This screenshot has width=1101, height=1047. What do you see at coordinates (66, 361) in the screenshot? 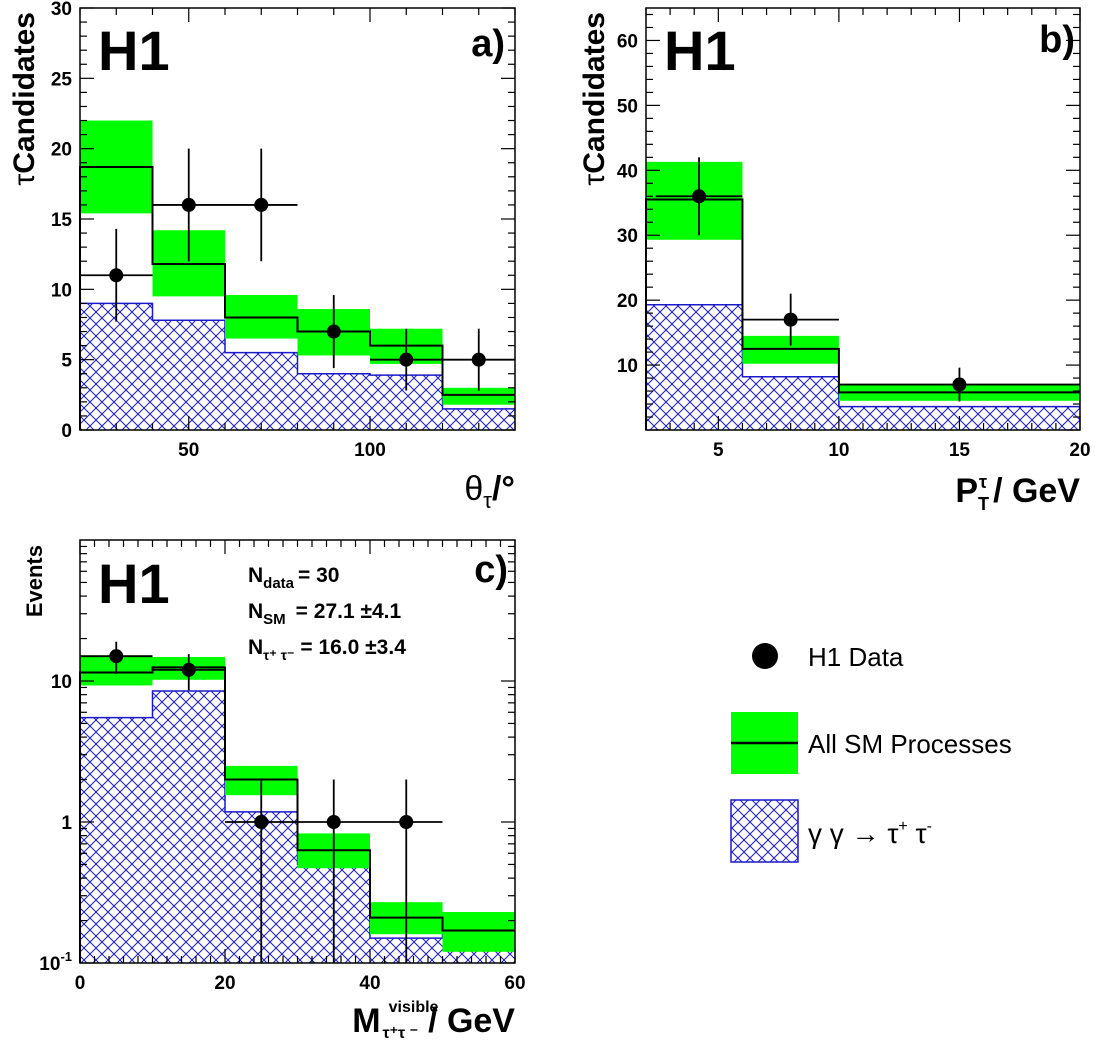
I see `panel-a-ytick-label: 5` at bounding box center [66, 361].